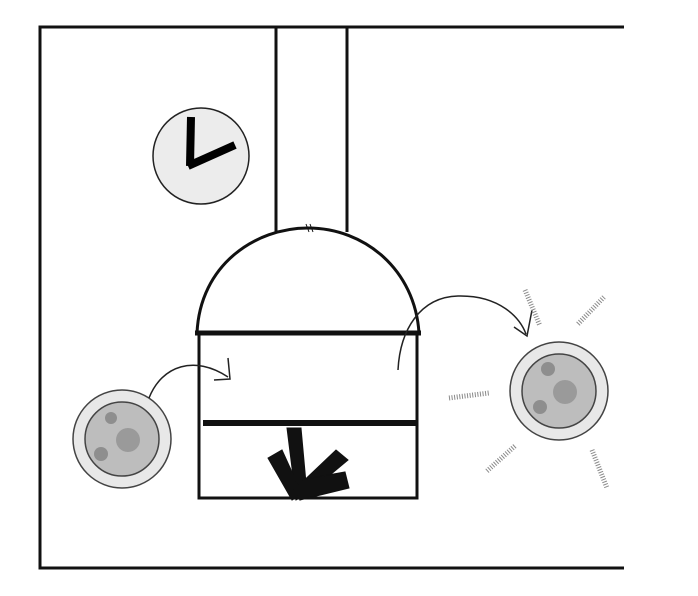 This screenshot has height=596, width=698. What do you see at coordinates (311, 129) in the screenshot?
I see `feed-tube` at bounding box center [311, 129].